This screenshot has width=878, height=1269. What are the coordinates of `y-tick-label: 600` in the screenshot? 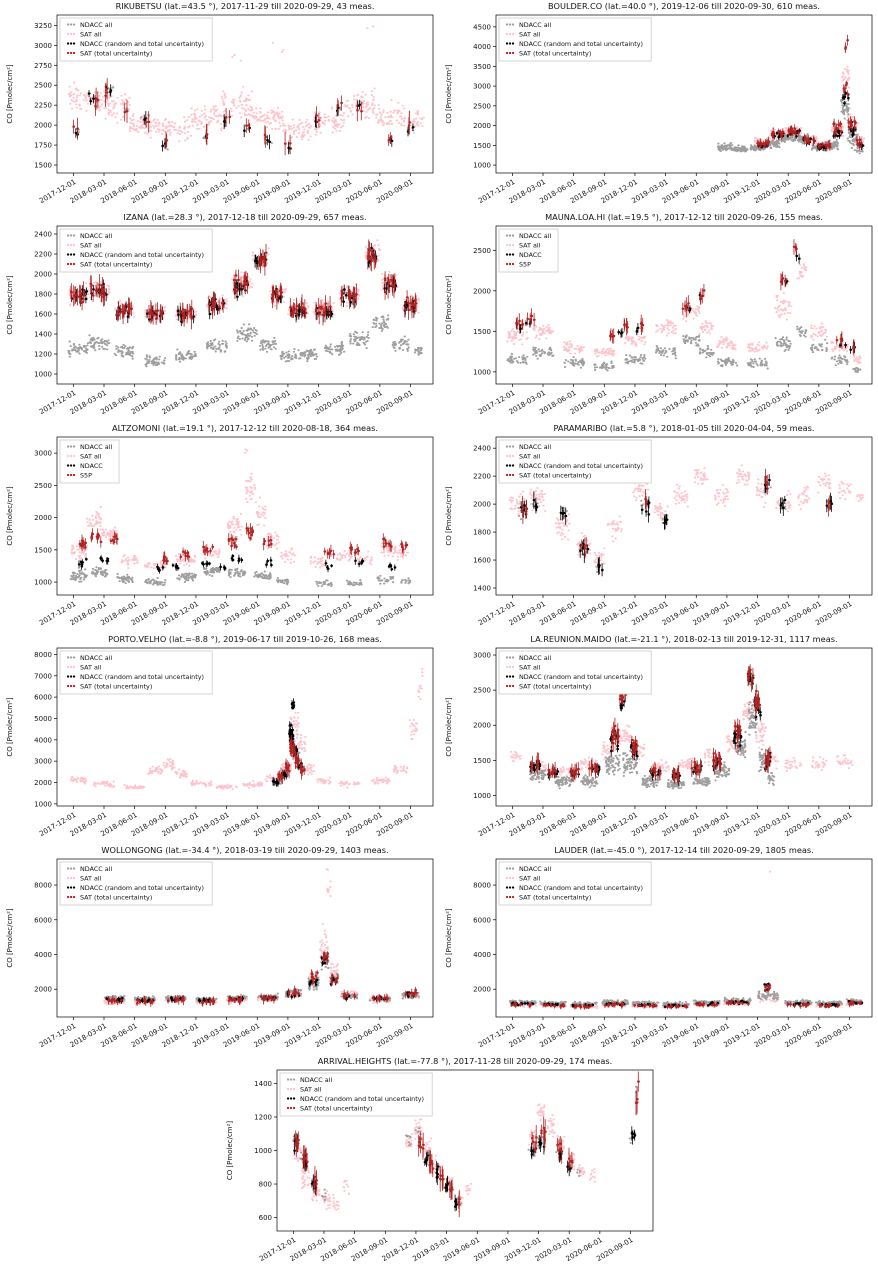 It's located at (264, 1218).